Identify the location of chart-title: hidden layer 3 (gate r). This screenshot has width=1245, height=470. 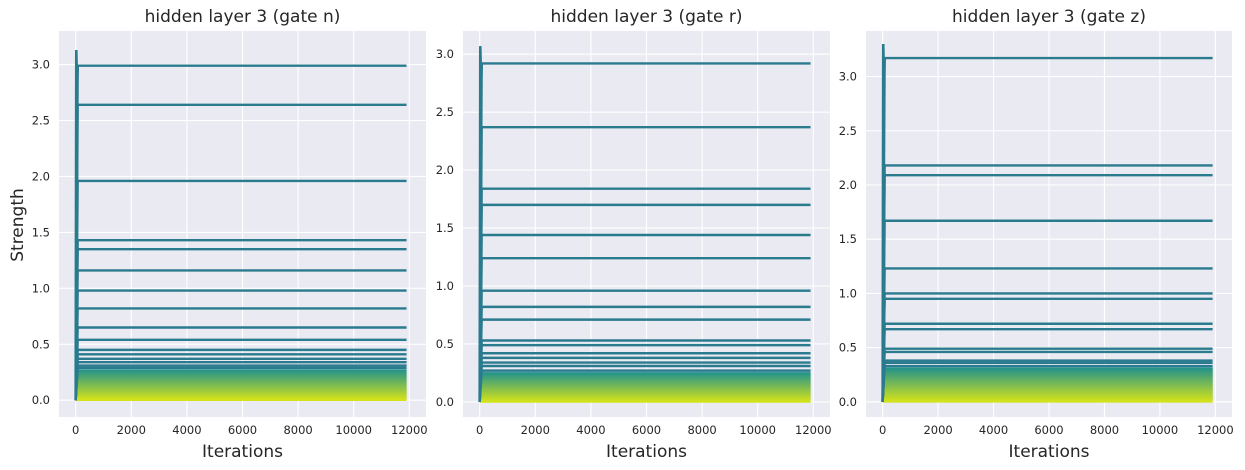
(647, 17).